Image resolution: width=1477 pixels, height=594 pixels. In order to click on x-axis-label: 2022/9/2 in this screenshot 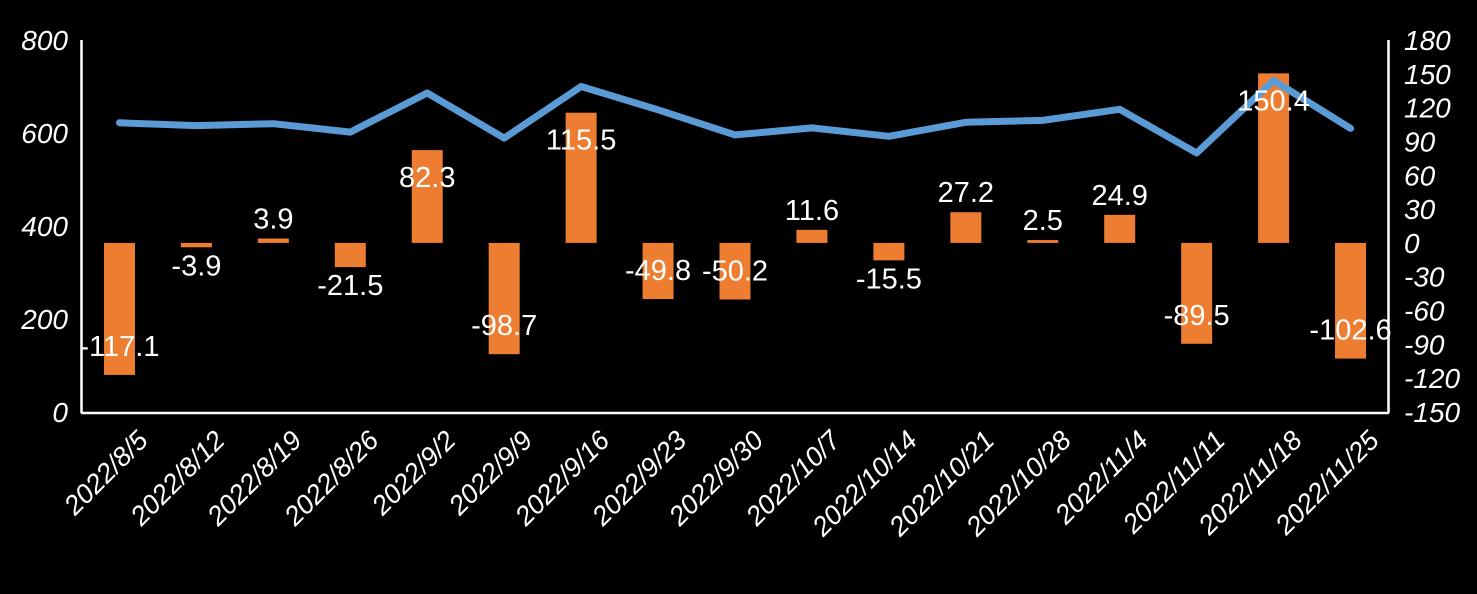, I will do `click(413, 473)`.